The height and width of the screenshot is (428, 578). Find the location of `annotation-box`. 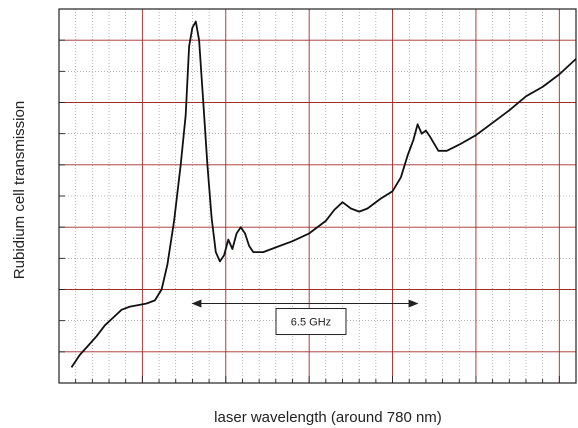

annotation-box is located at coordinates (311, 322).